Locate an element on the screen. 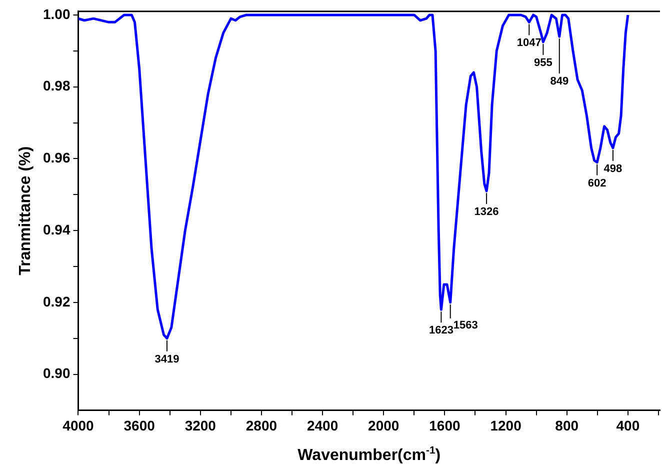 The image size is (662, 464). y-tick-label: 0.98 is located at coordinates (56, 86).